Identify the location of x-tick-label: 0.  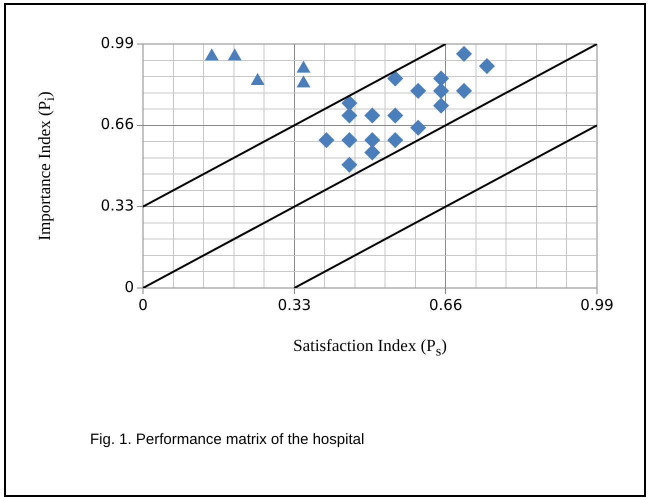
(143, 305).